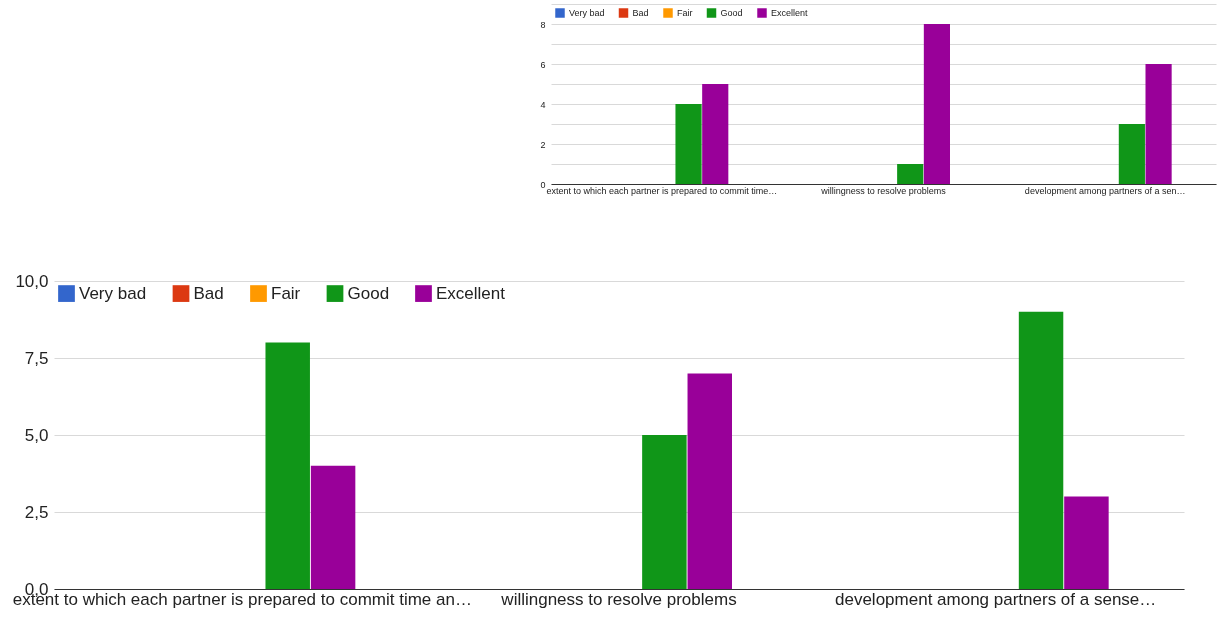  Describe the element at coordinates (543, 144) in the screenshot. I see `y-tick-label: 2` at that location.